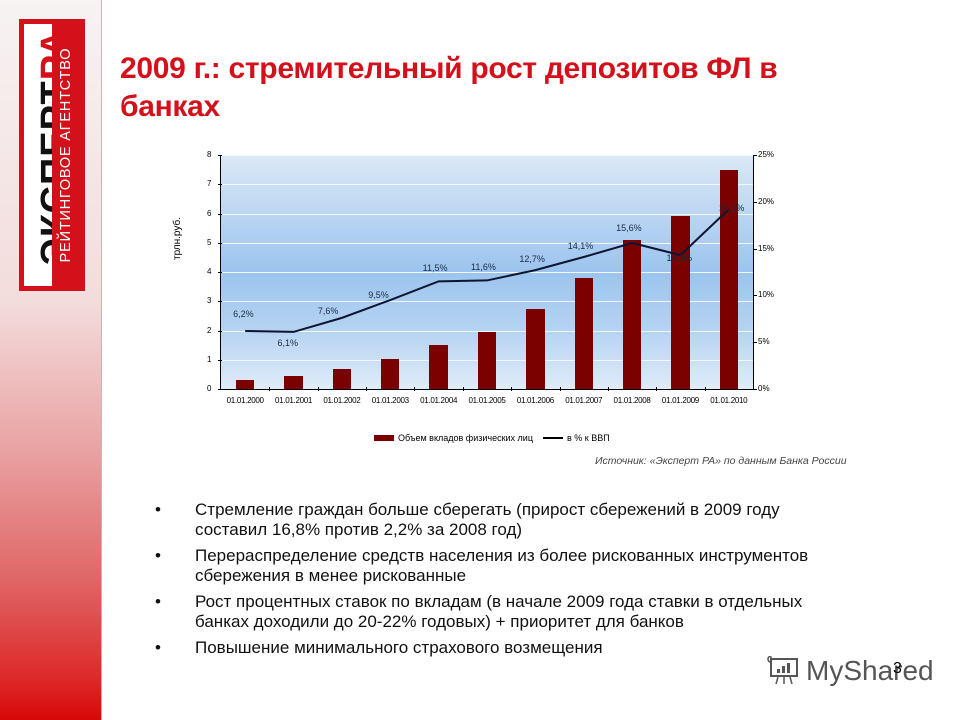 The image size is (960, 720). I want to click on watermark-text: MyShared, so click(870, 670).